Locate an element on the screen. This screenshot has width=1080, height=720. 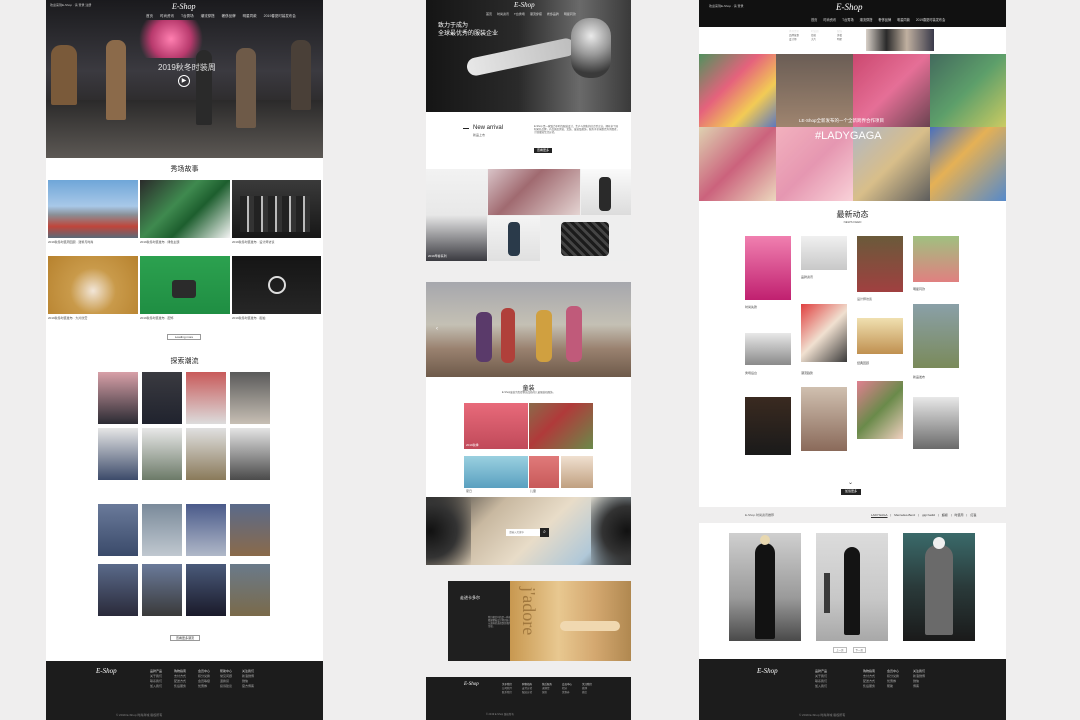
news-caption: 新品发布 is located at coordinates (919, 377).